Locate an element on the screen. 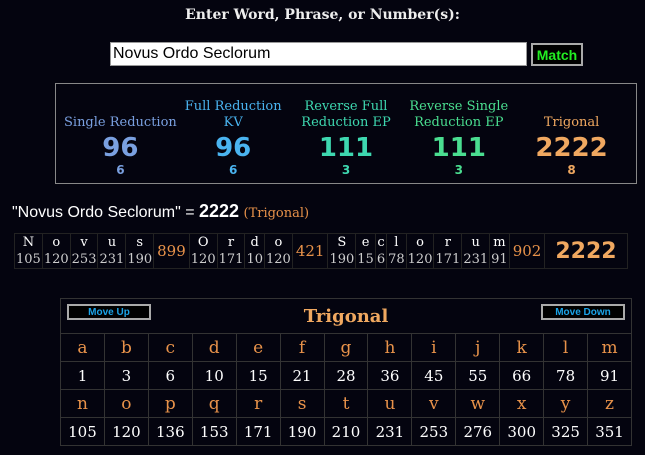 The height and width of the screenshot is (455, 645). letter: S is located at coordinates (342, 242).